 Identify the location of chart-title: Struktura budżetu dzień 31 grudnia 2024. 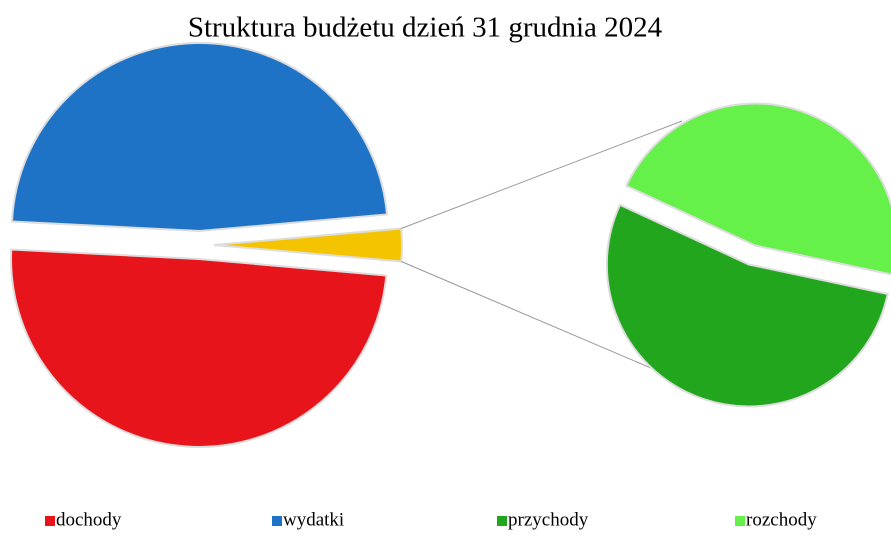
(425, 28).